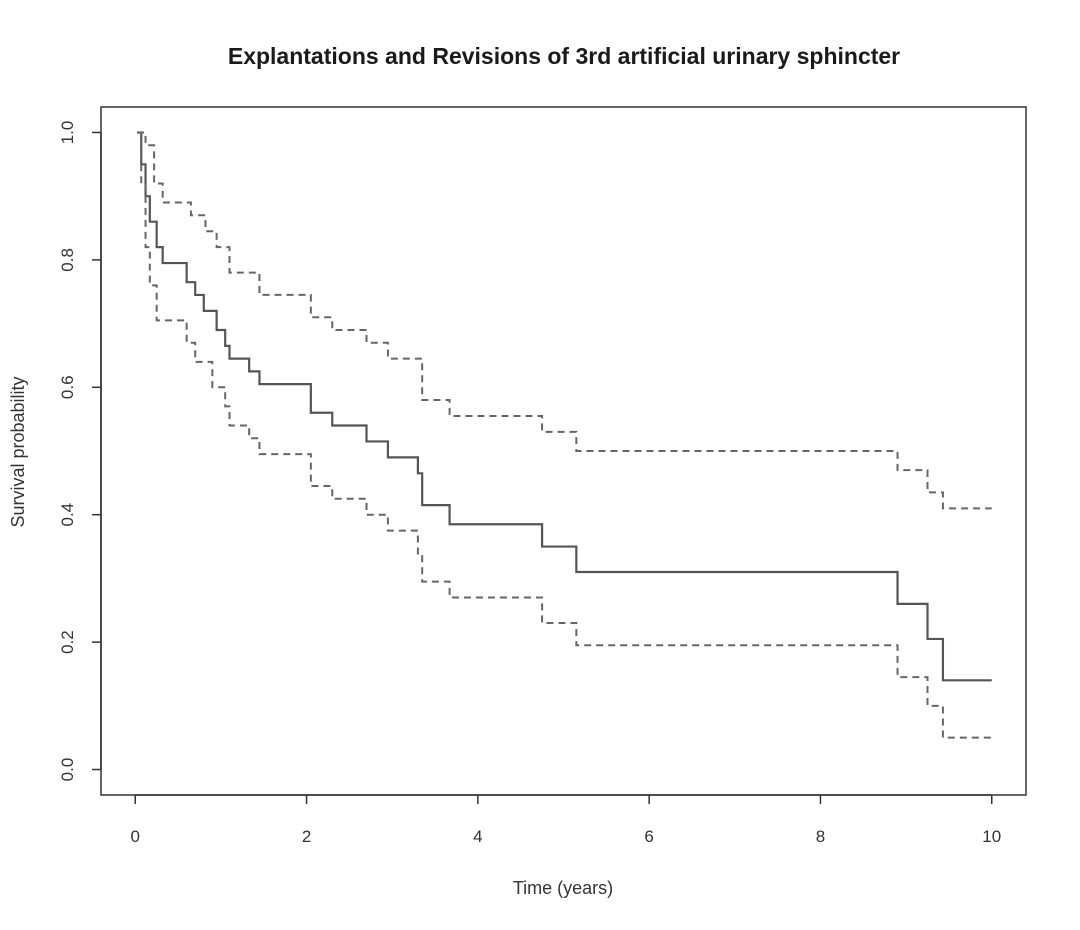 Image resolution: width=1080 pixels, height=930 pixels. What do you see at coordinates (67, 770) in the screenshot?
I see `y-tick-label: 0.0` at bounding box center [67, 770].